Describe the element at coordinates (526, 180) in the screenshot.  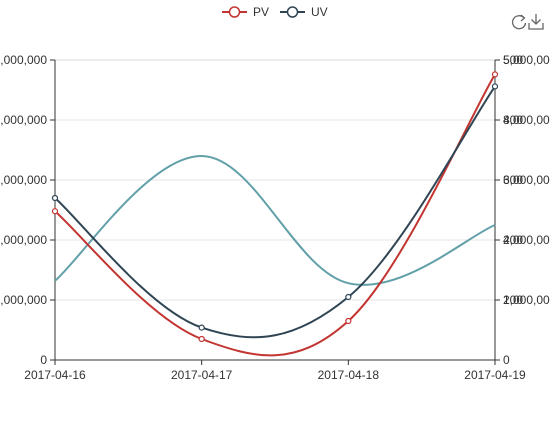
I see `y-tick-label-right: 3,000,000` at that location.